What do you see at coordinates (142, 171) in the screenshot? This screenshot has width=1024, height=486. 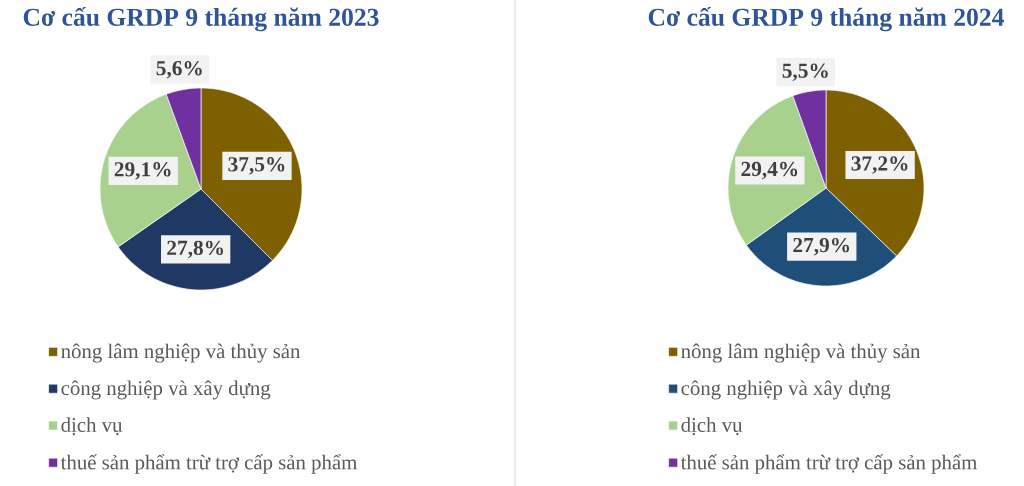 I see `data-label: 29,1%` at bounding box center [142, 171].